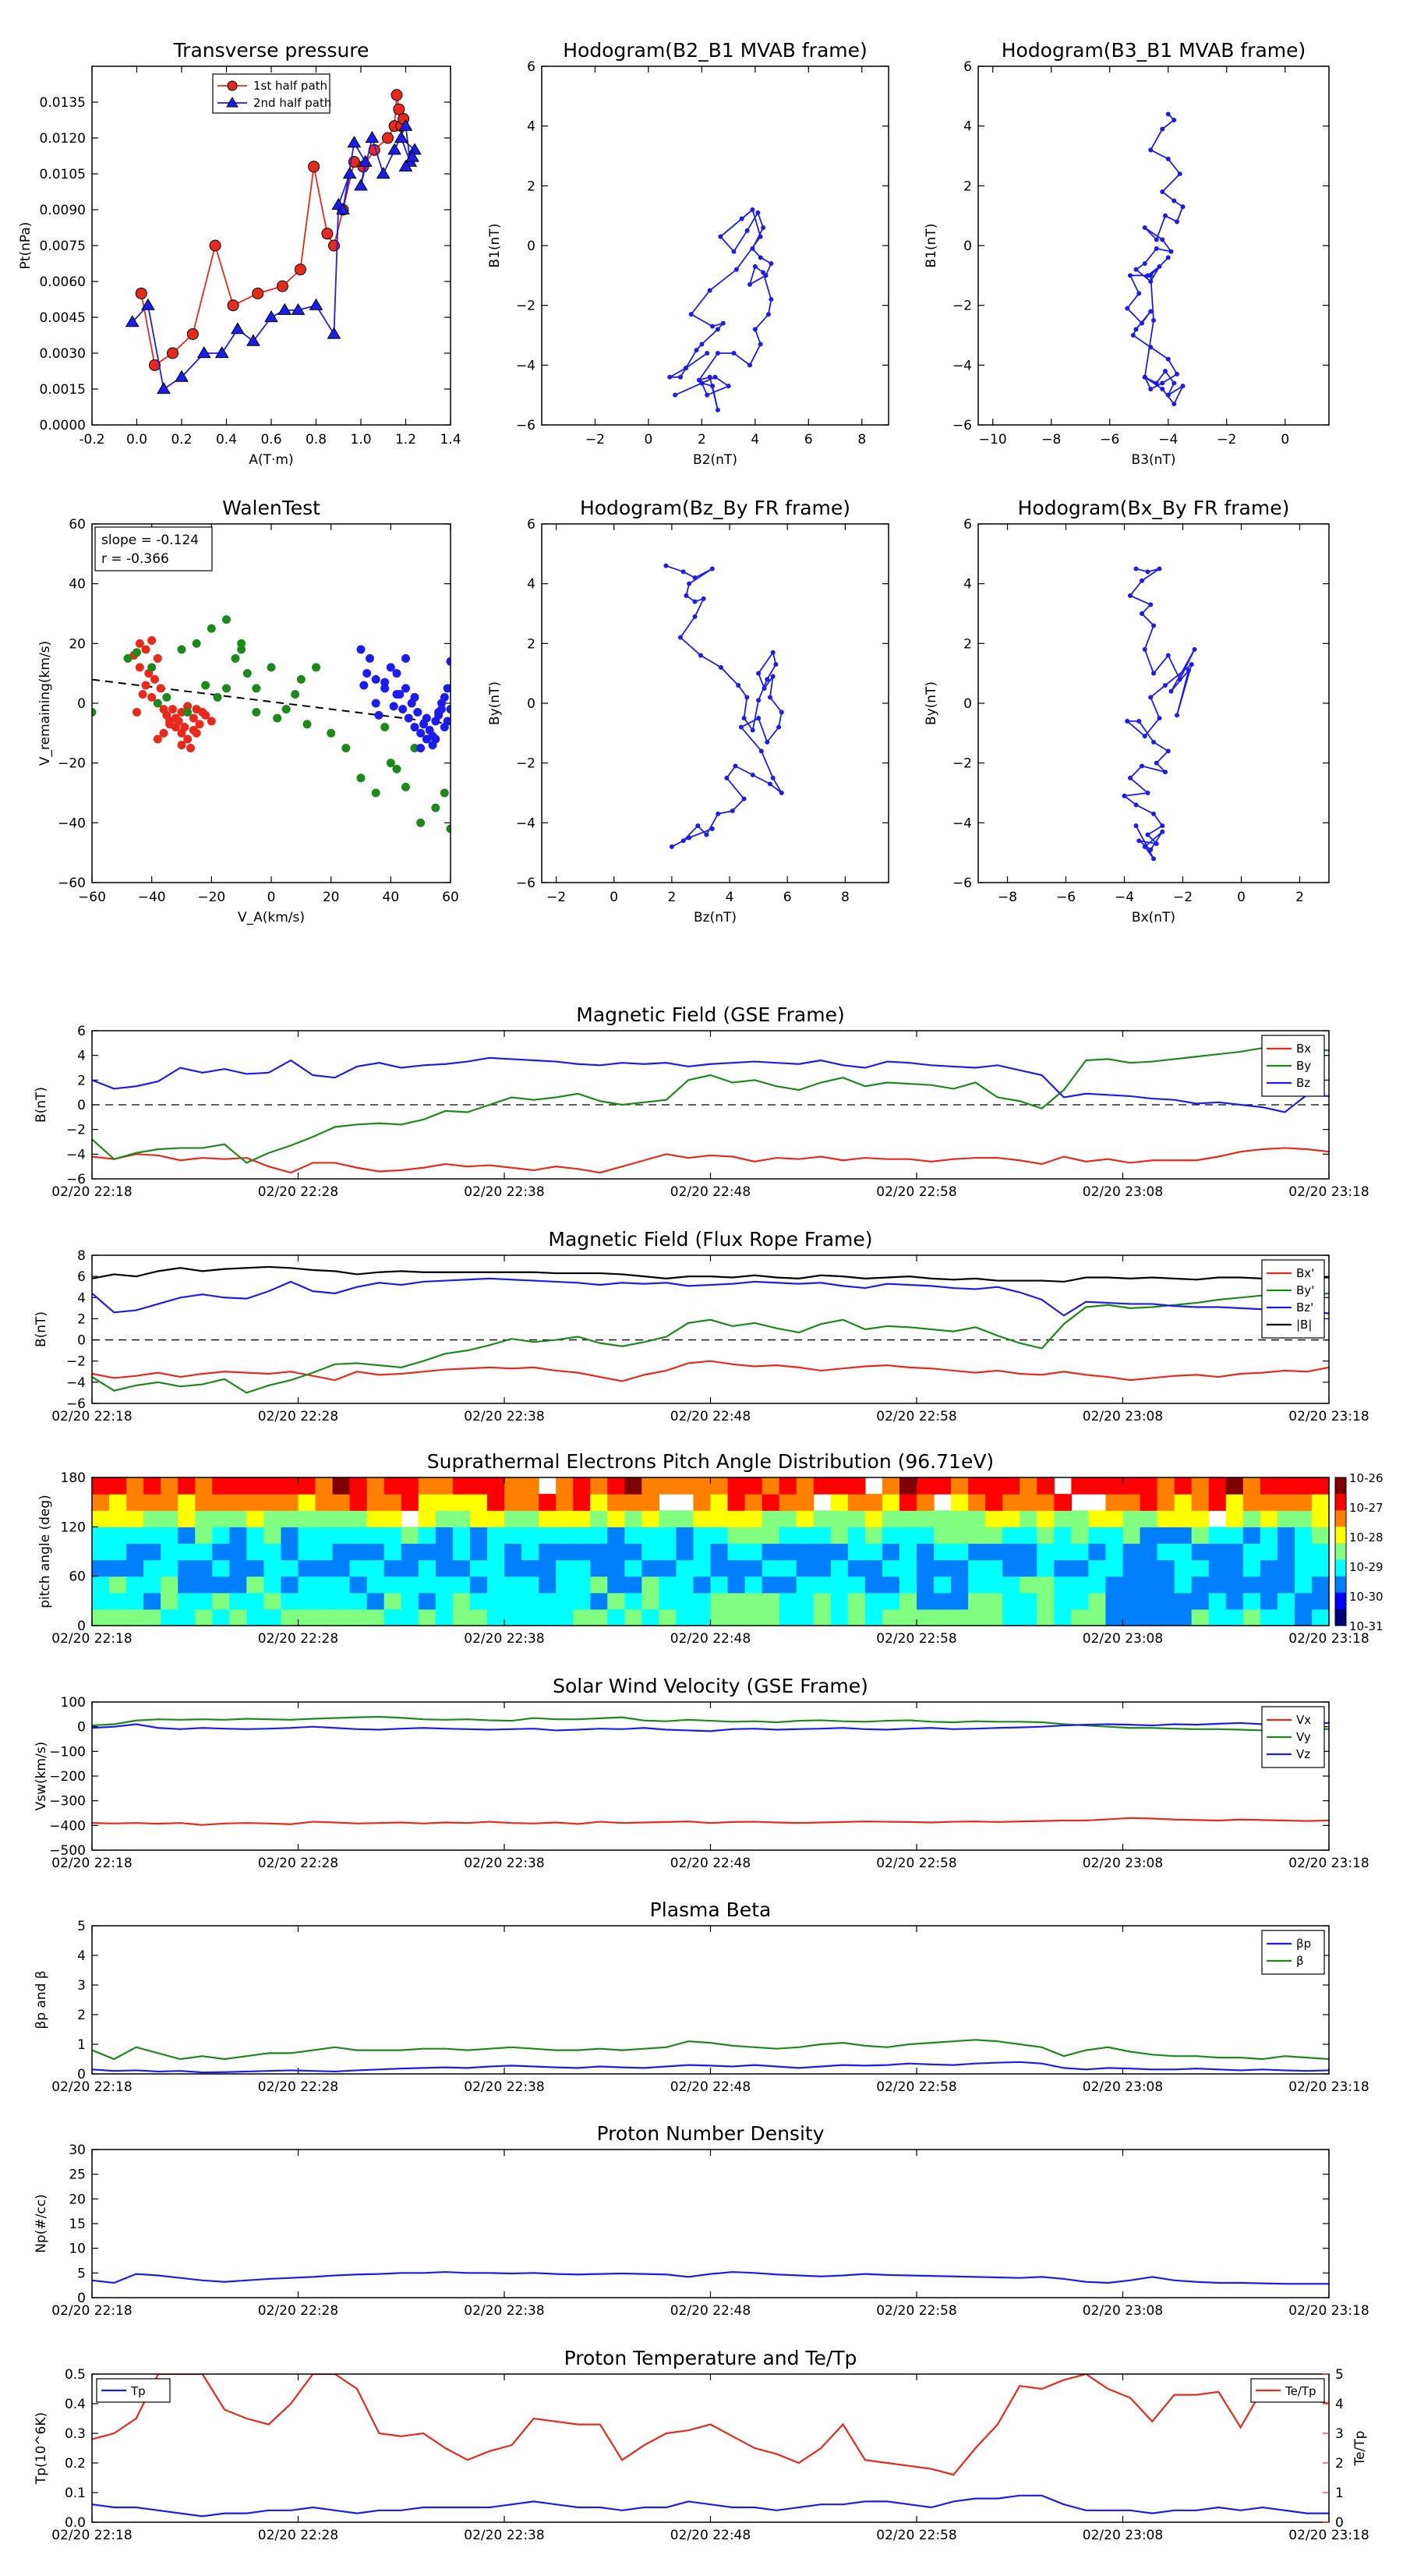  I want to click on y2-tick-label: 5, so click(1339, 2375).